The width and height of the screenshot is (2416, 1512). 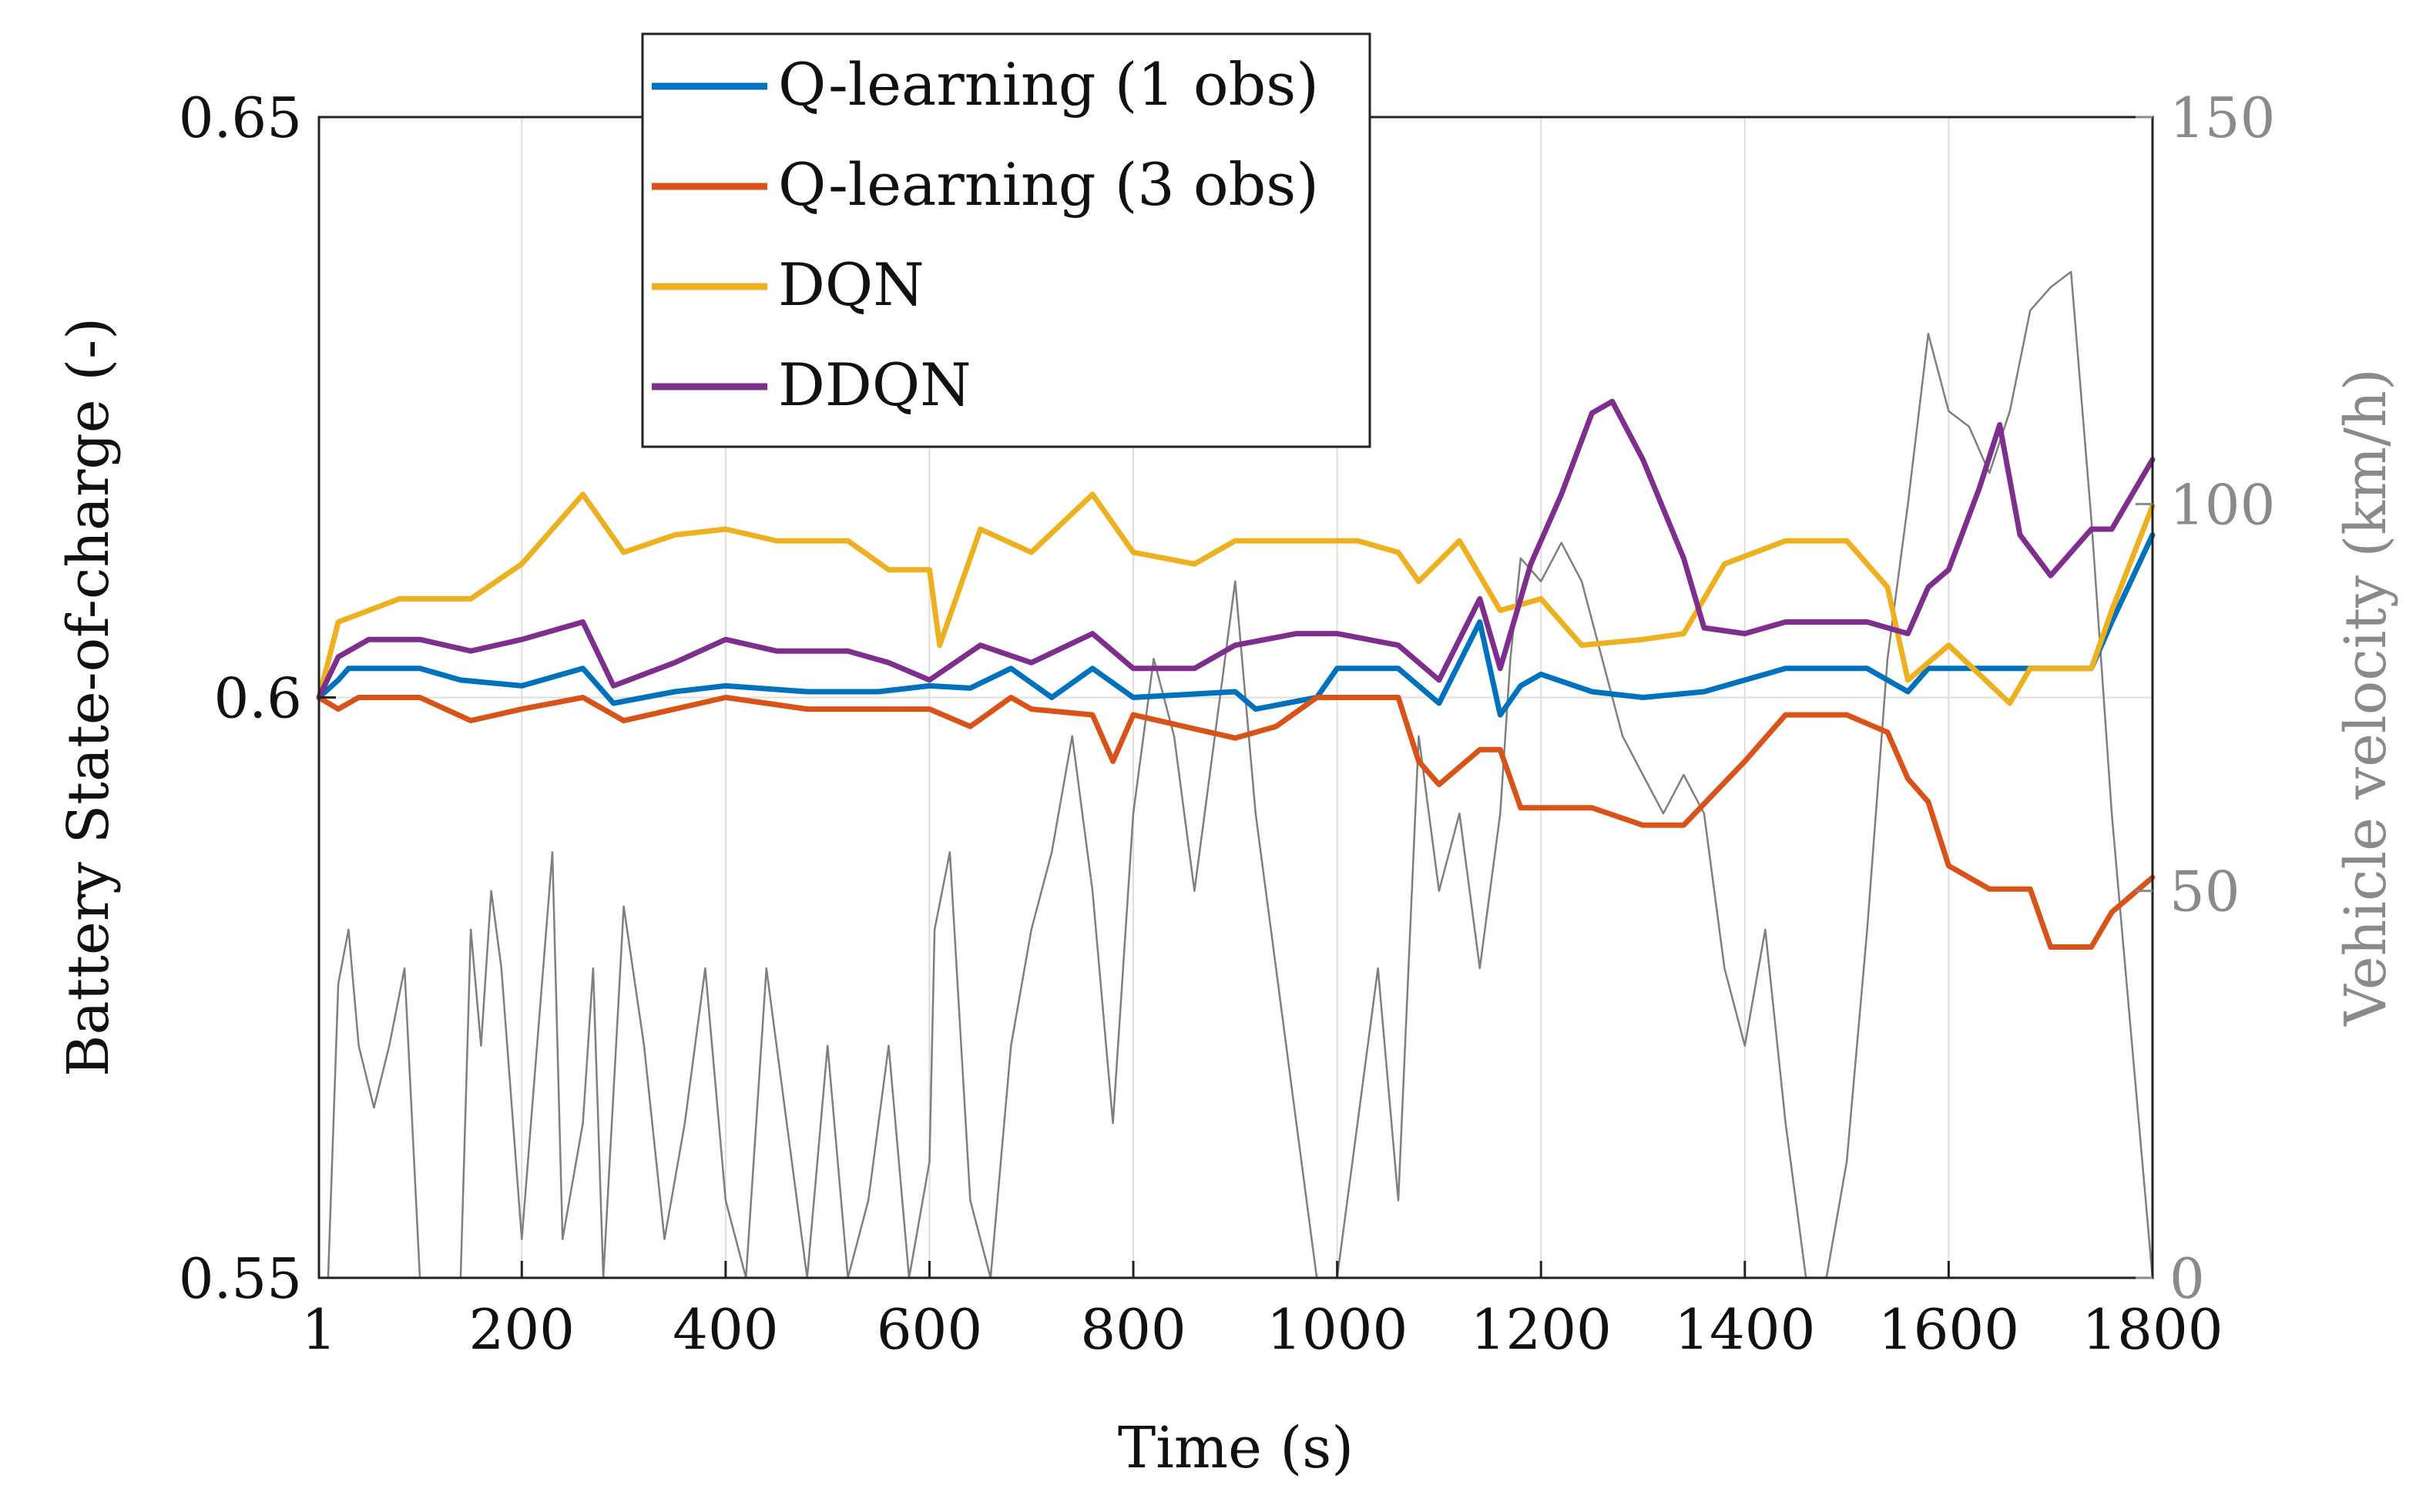 I want to click on y-tick-label-right: 100, so click(x=2222, y=505).